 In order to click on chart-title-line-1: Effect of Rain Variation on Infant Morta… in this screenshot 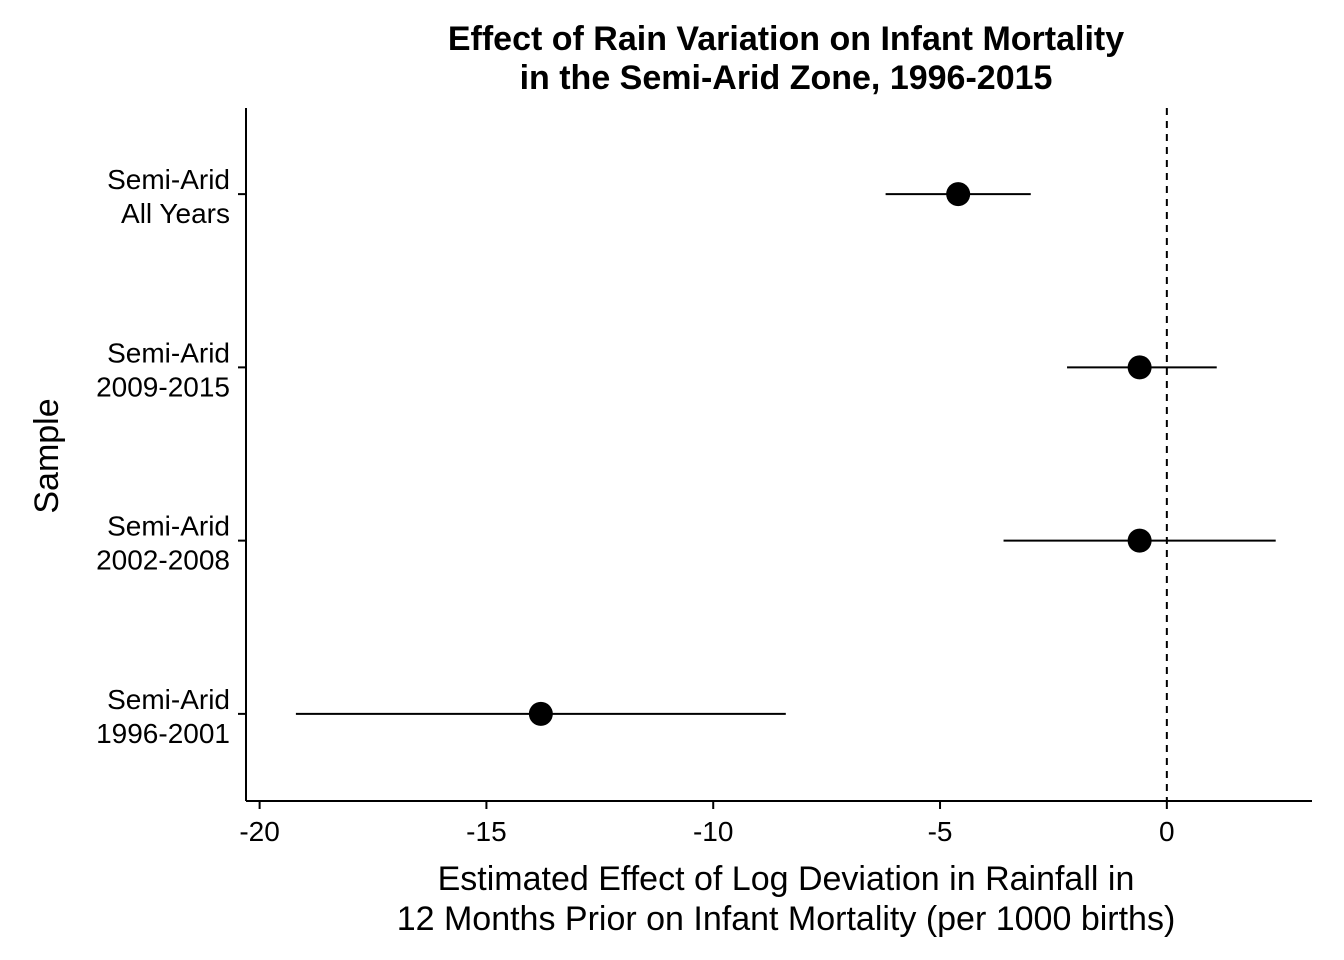, I will do `click(786, 39)`.